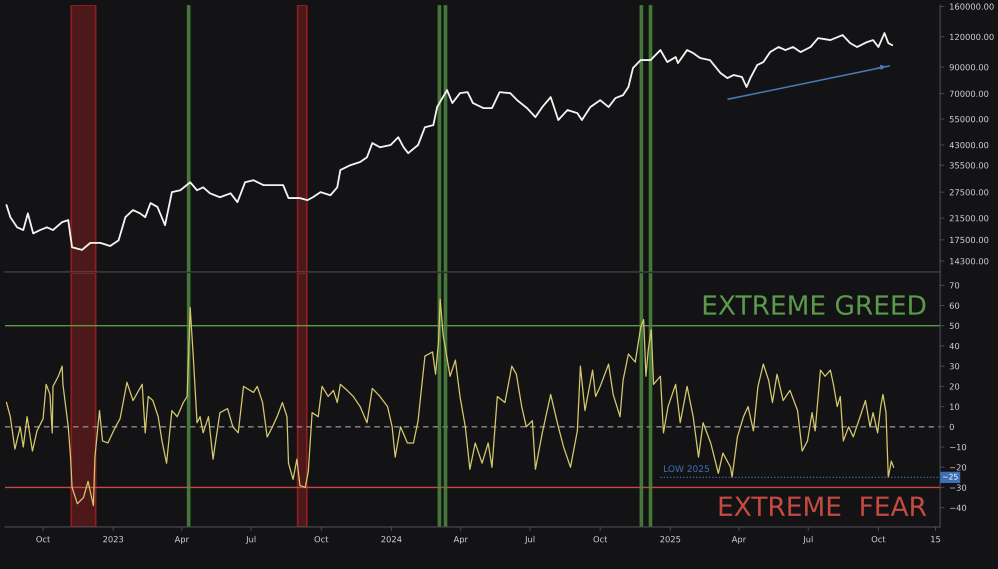 This screenshot has width=998, height=569. Describe the element at coordinates (969, 67) in the screenshot. I see `y-tick-label: 90000.00` at that location.